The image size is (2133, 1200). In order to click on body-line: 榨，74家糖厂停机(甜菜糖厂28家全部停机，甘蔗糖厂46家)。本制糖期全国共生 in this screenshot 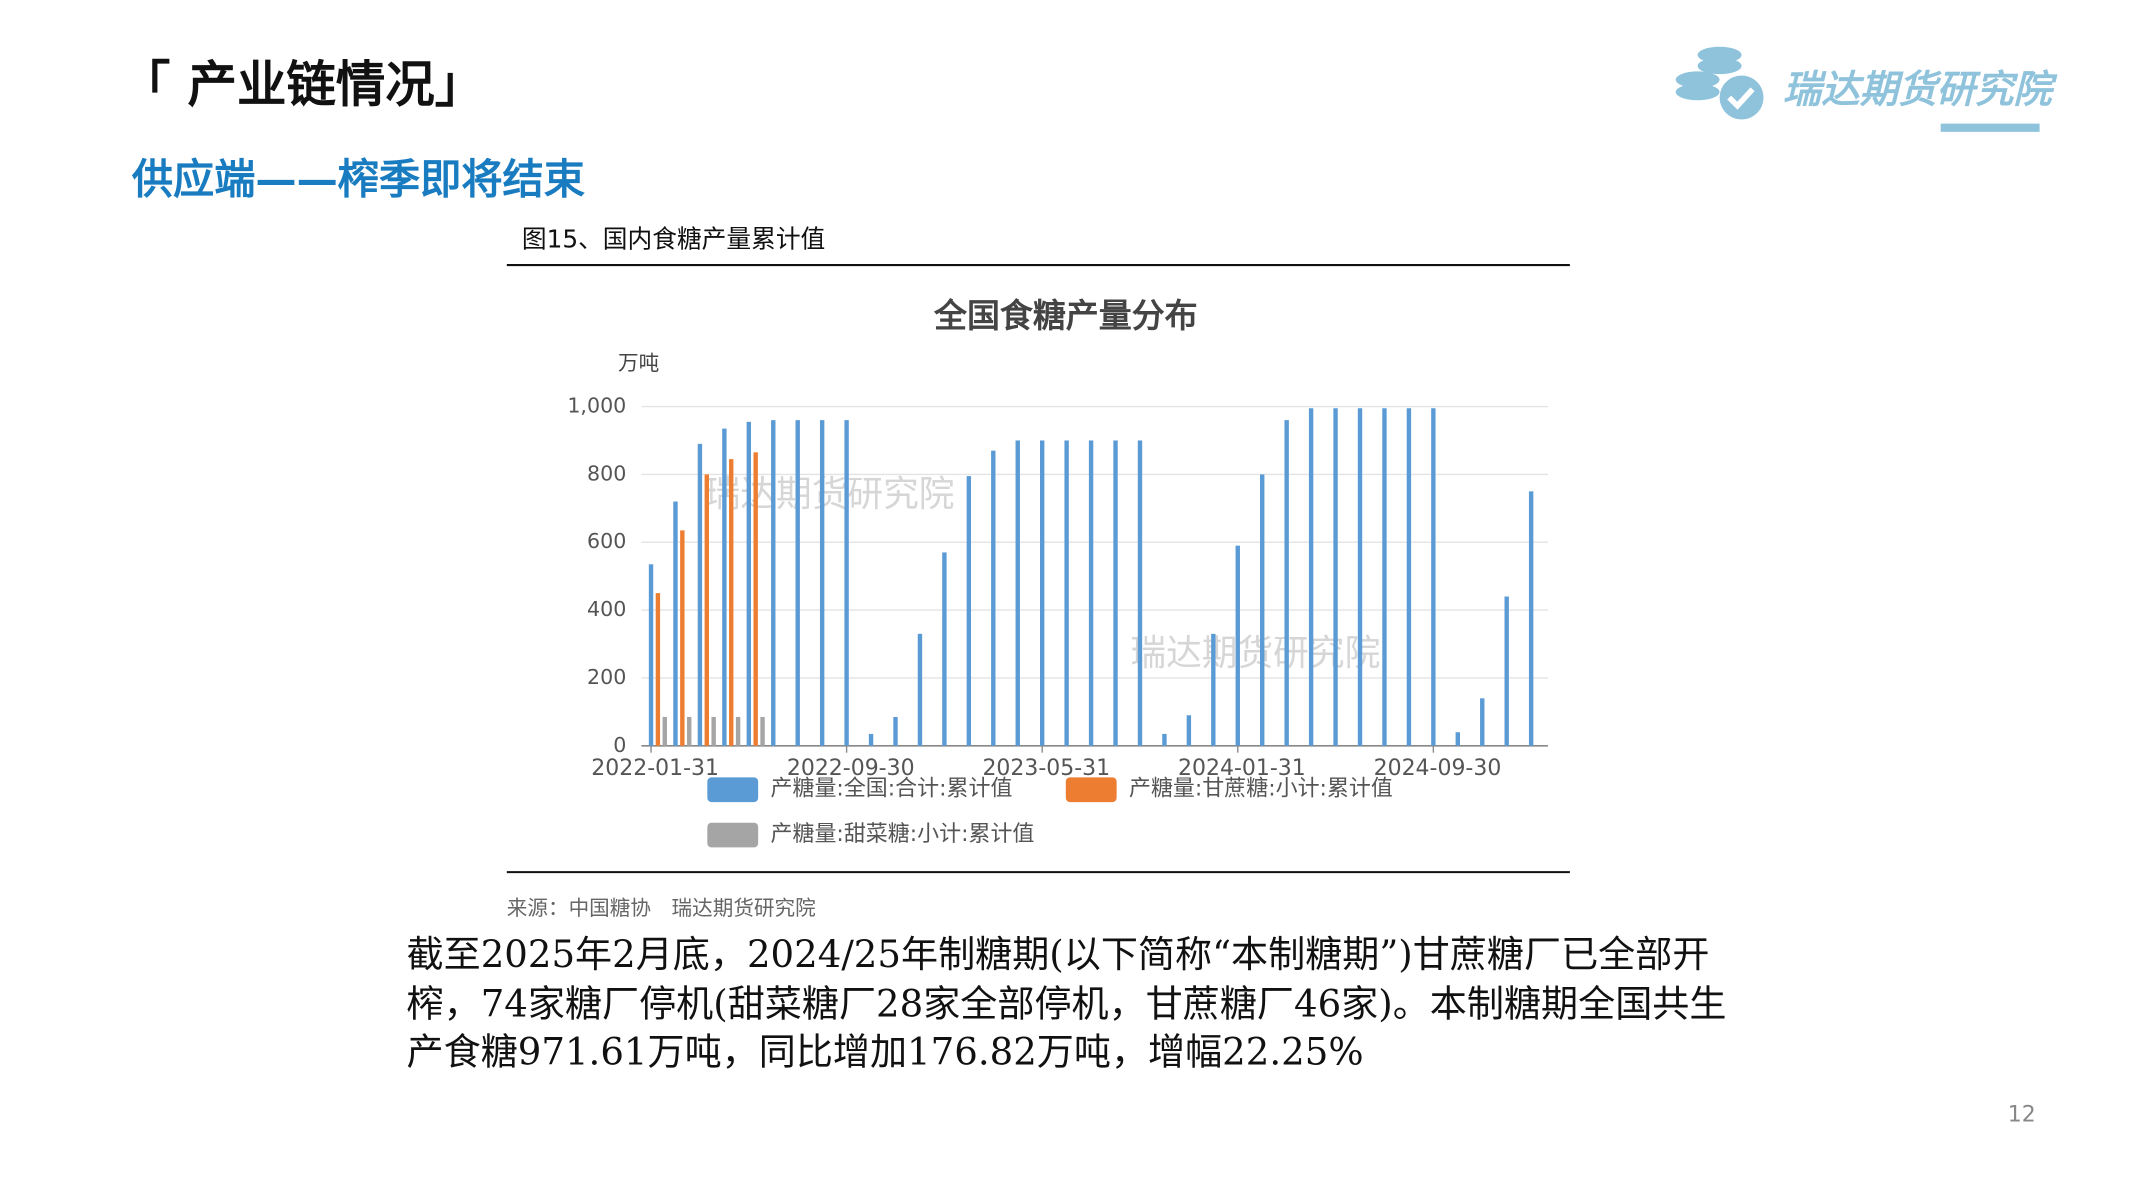, I will do `click(1067, 1003)`.